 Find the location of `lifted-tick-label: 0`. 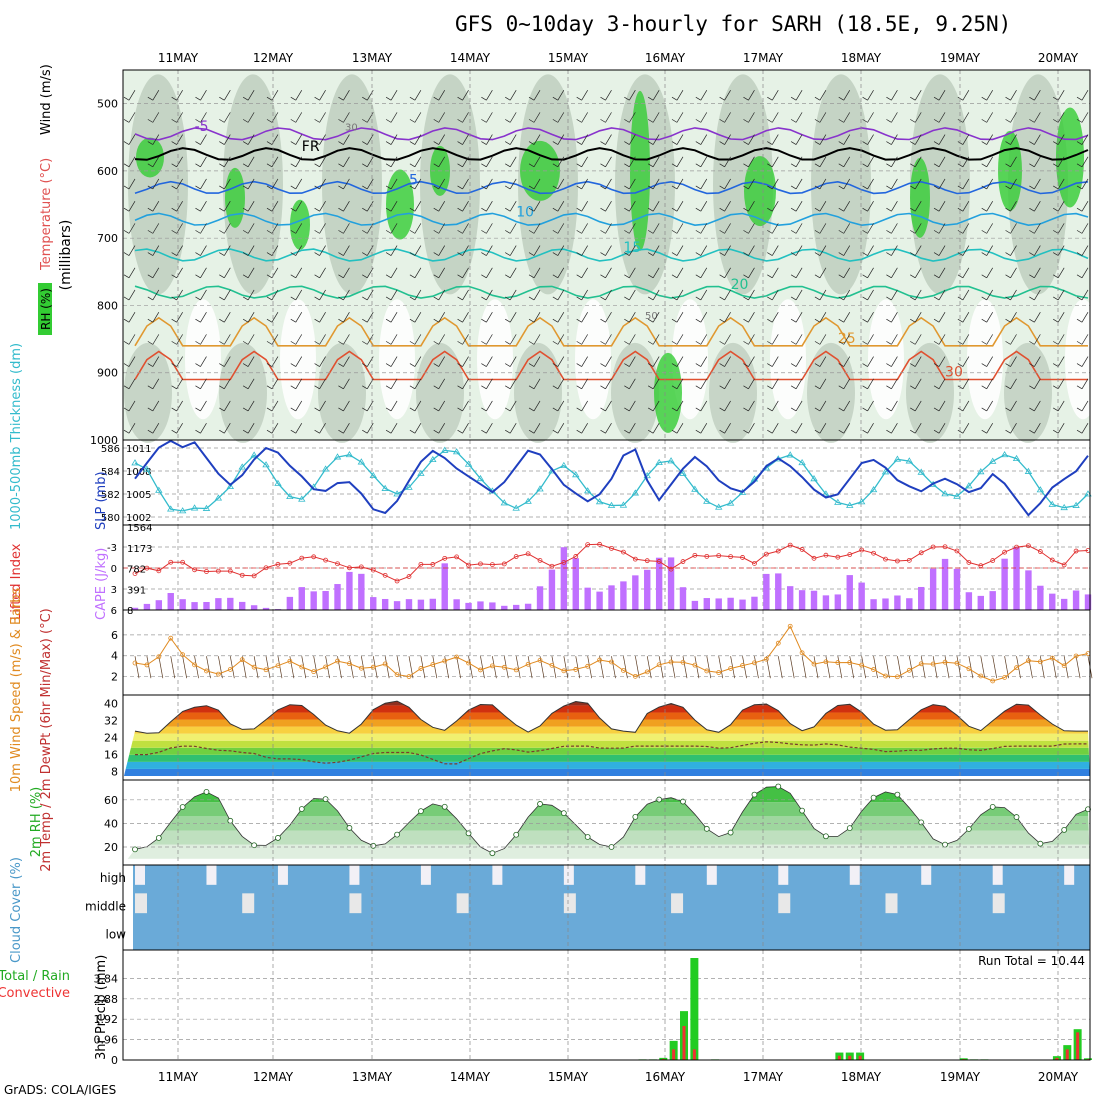

lifted-tick-label: 0 is located at coordinates (114, 569).